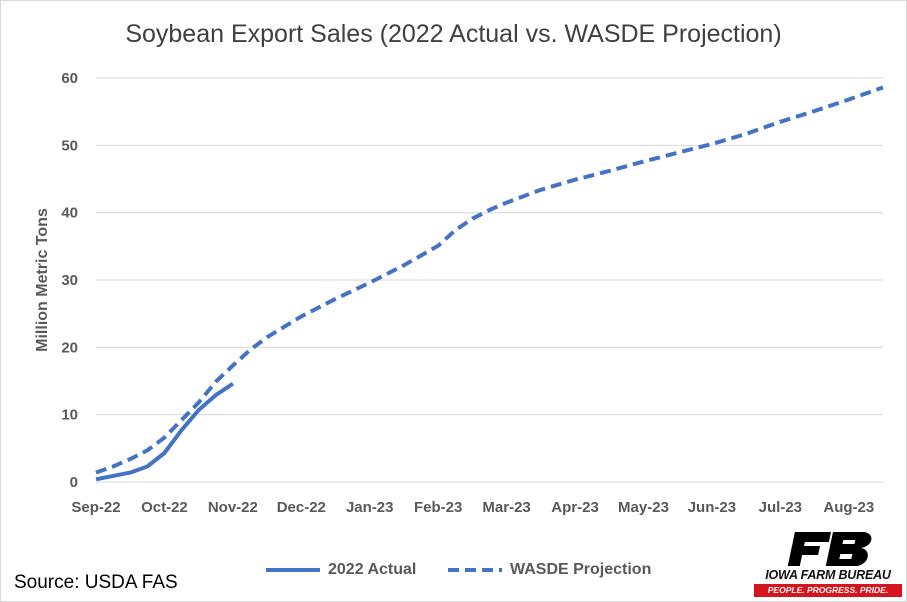 This screenshot has height=602, width=907. I want to click on x-tick-label: Sep-22, so click(95, 507).